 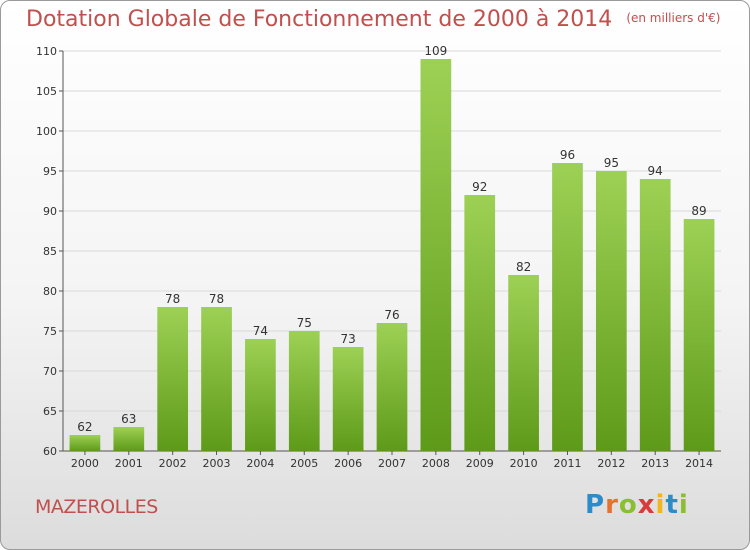 I want to click on data-label: 73, so click(x=347, y=339).